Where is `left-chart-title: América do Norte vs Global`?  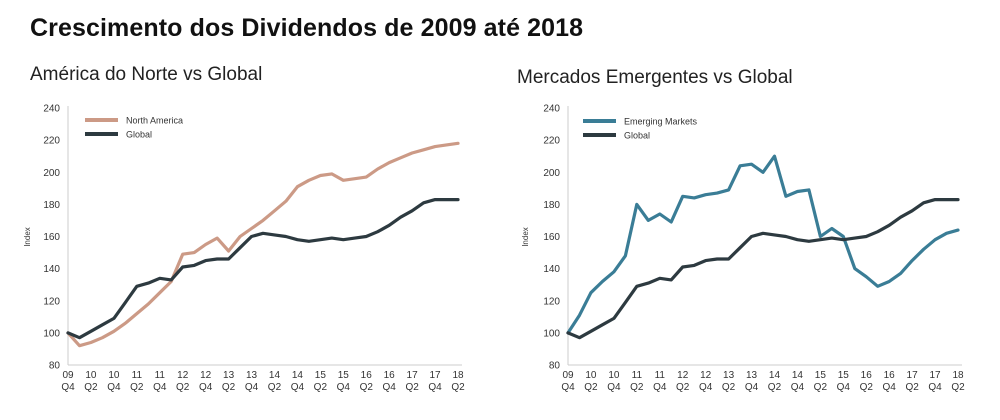
left-chart-title: América do Norte vs Global is located at coordinates (146, 74).